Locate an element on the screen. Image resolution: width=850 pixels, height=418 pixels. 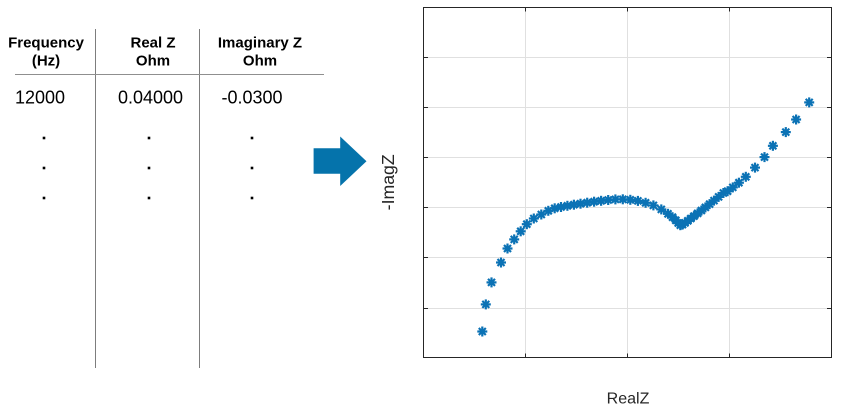
svg-text: Real Z is located at coordinates (152, 42).